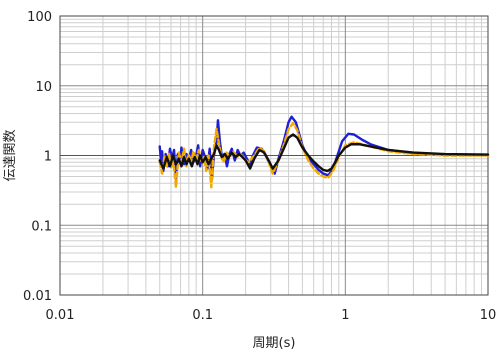  I want to click on y-tick-label: 100, so click(39, 17).